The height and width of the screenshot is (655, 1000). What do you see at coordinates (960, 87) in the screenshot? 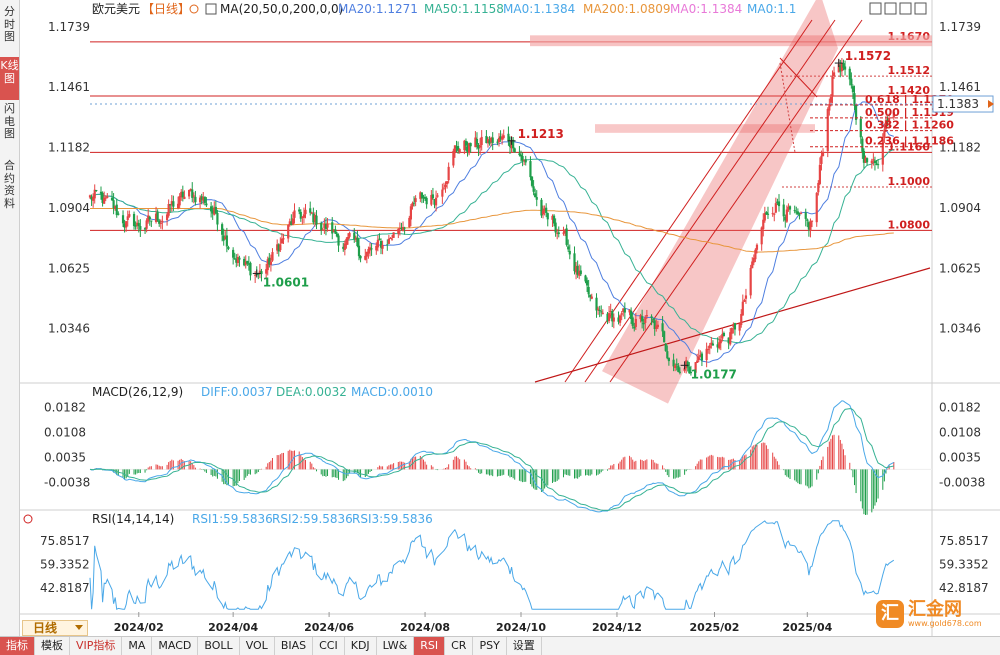
I see `y-tick-label-right: 1.1461` at bounding box center [960, 87].